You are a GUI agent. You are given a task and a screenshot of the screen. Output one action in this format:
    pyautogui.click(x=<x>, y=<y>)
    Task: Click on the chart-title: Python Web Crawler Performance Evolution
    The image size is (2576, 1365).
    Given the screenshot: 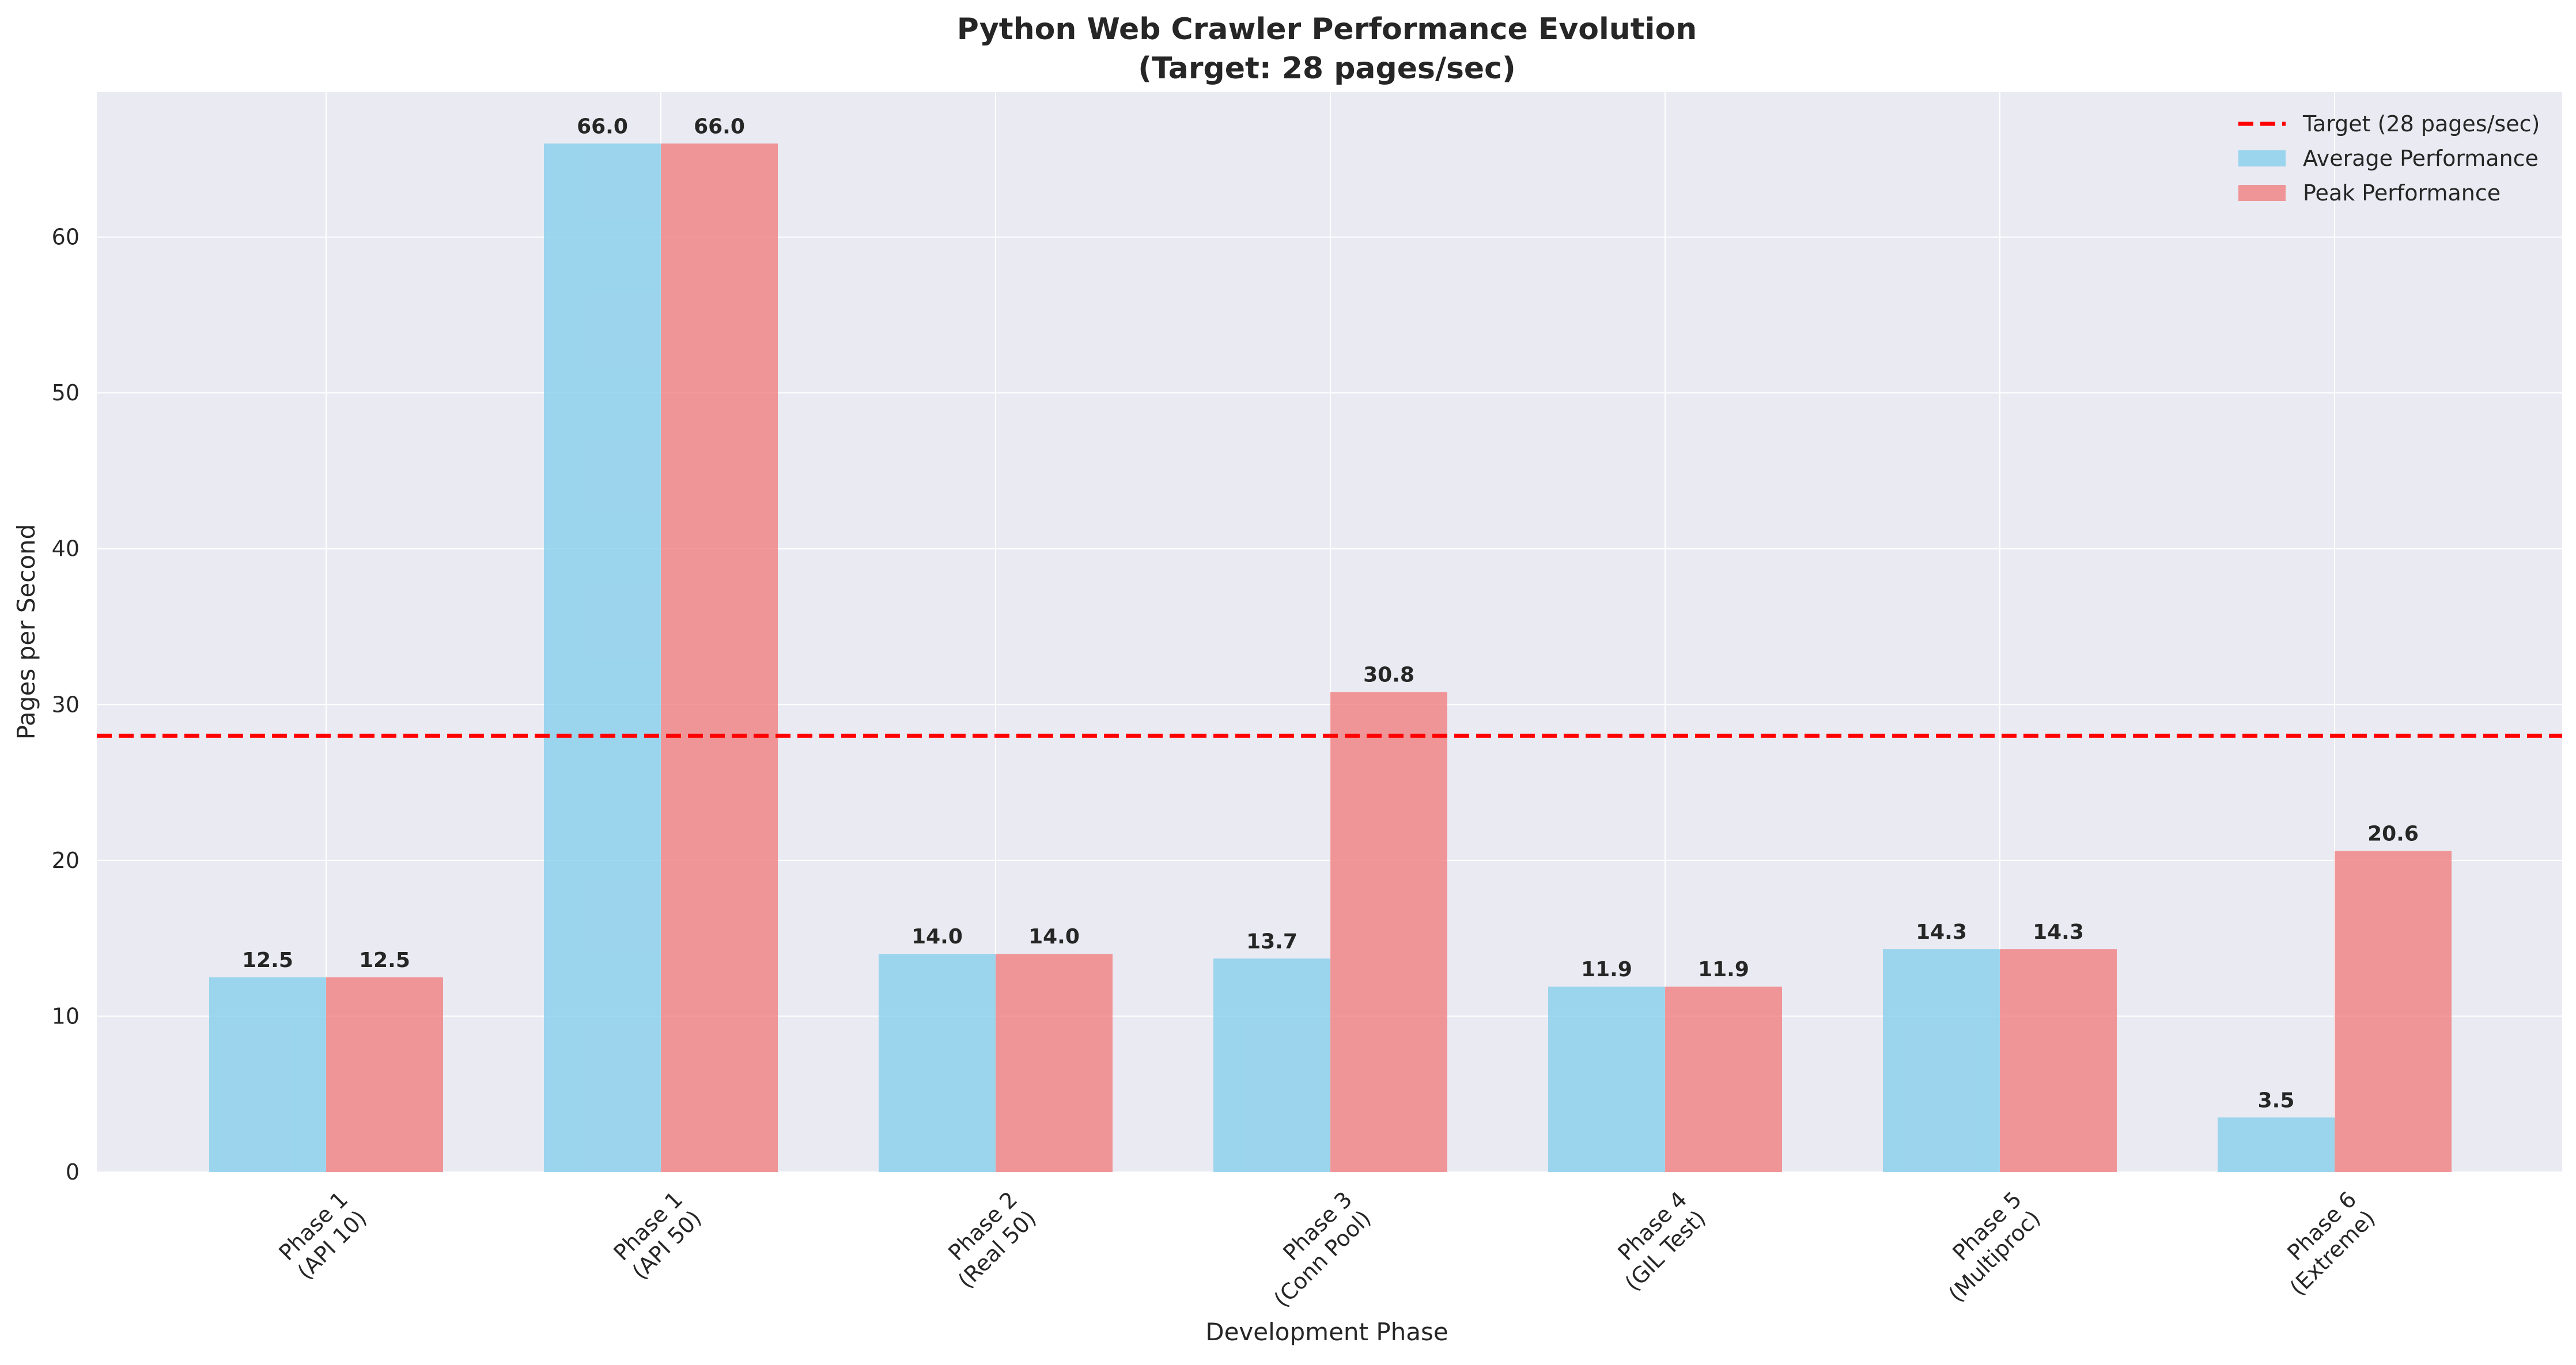 What is the action you would take?
    pyautogui.click(x=1327, y=29)
    